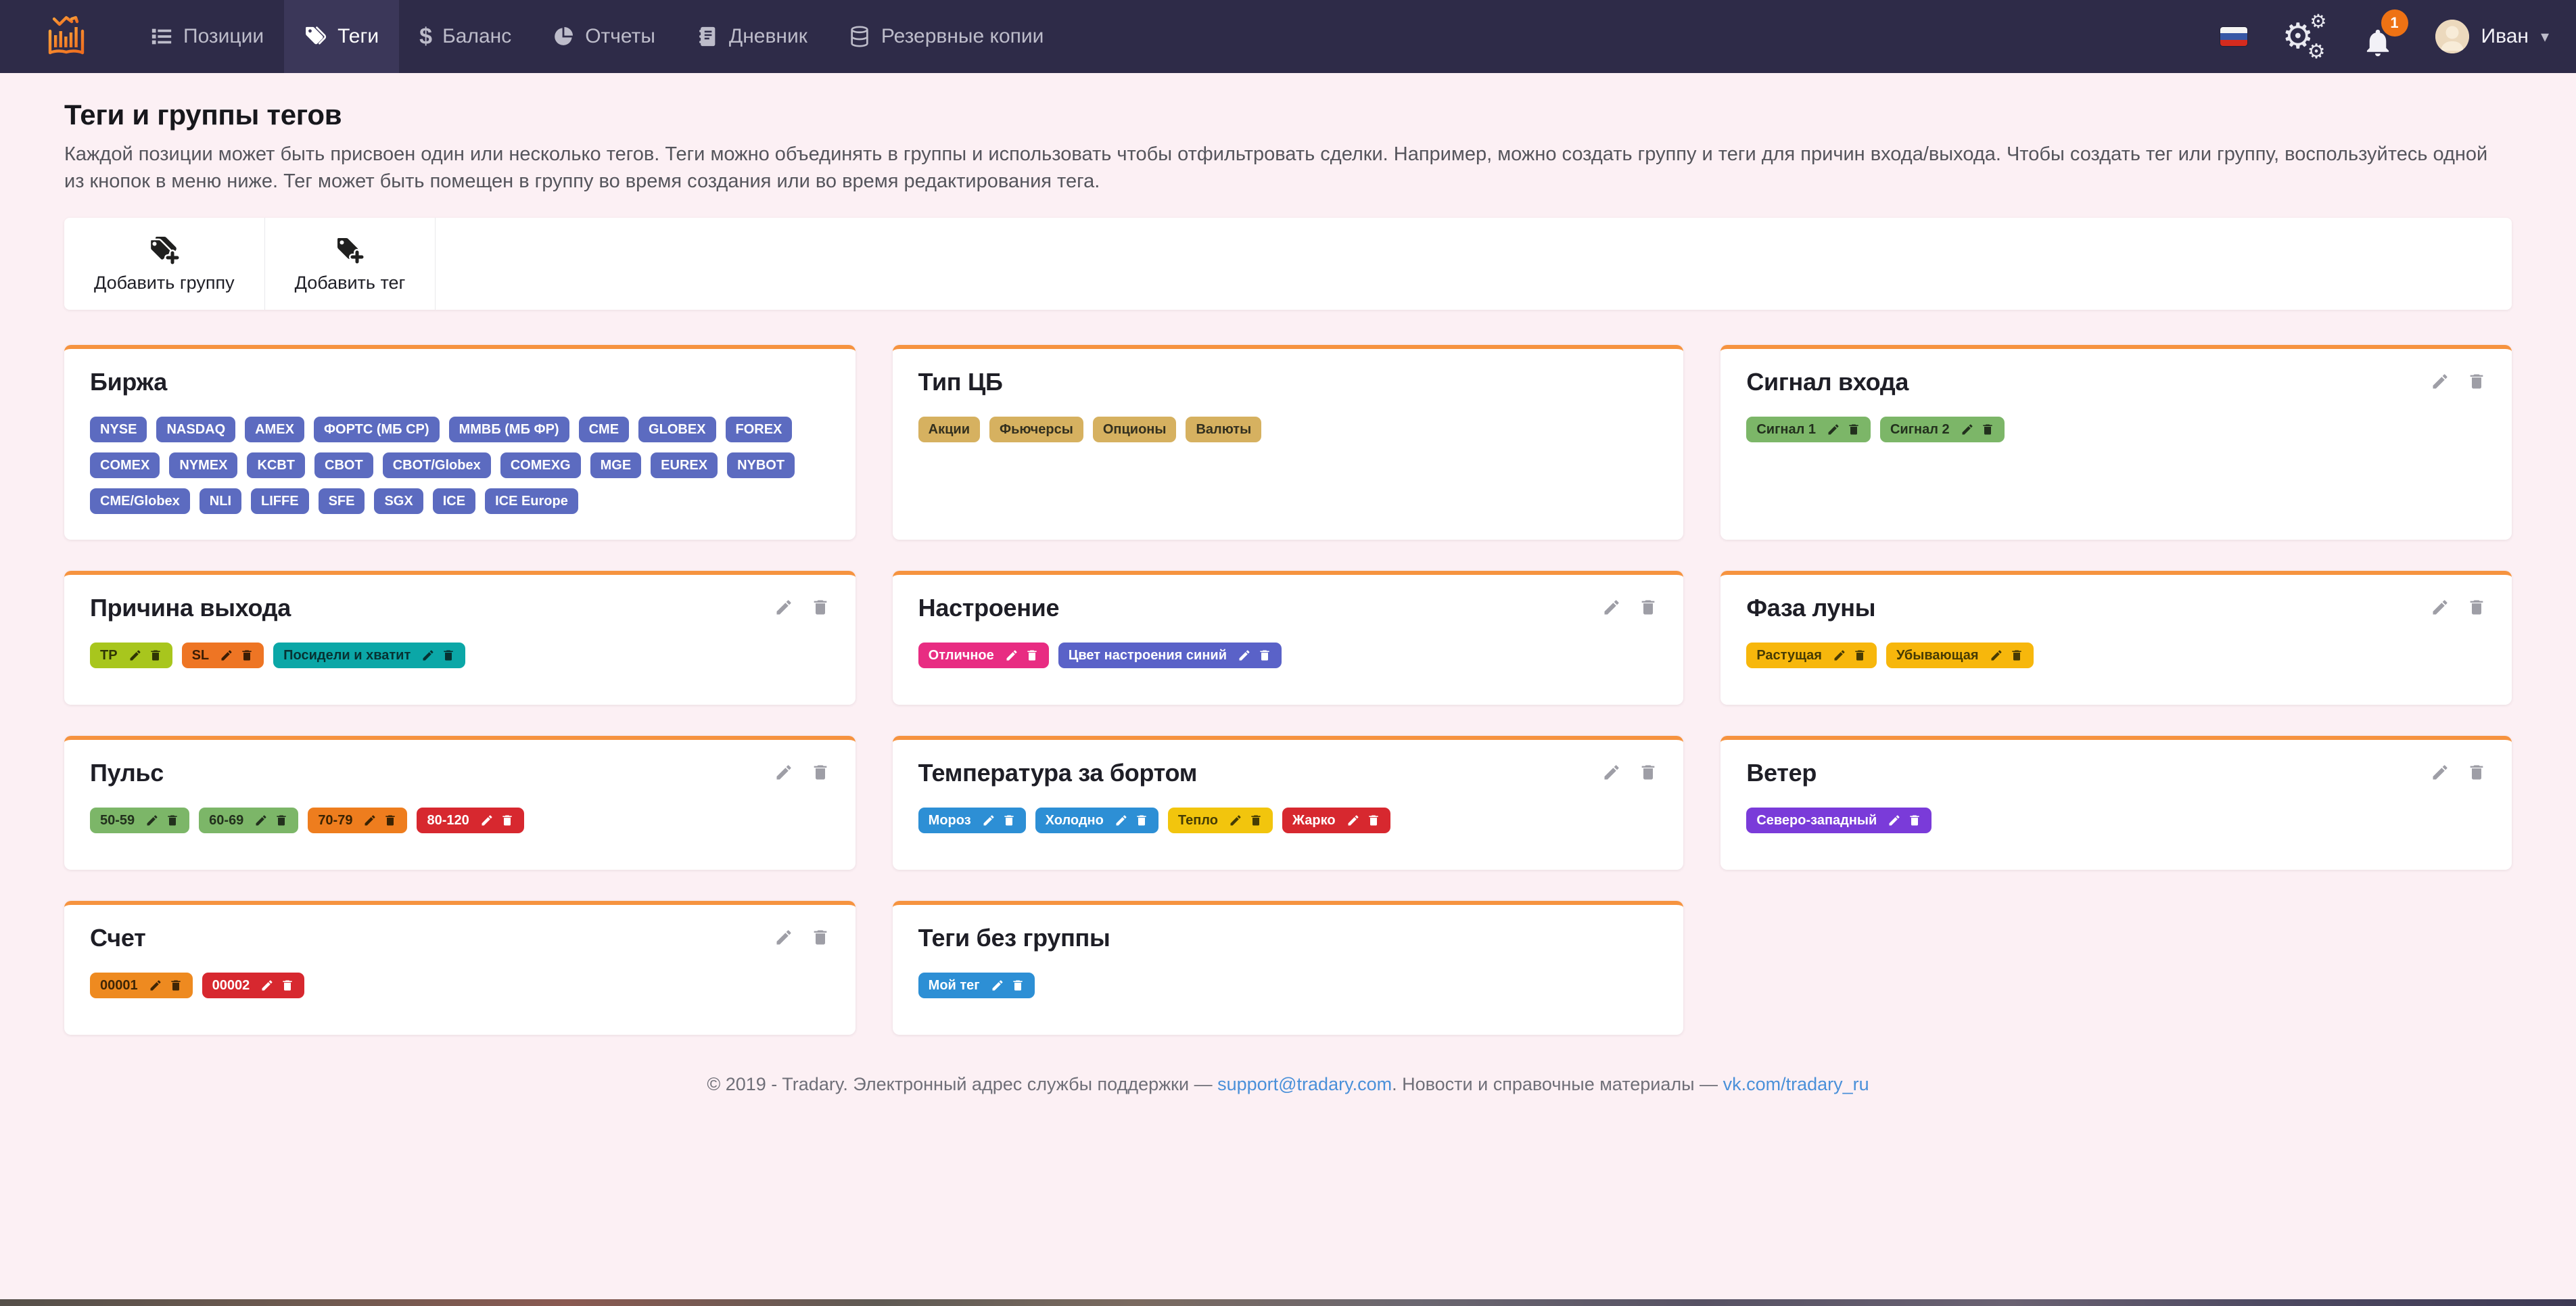 This screenshot has height=1306, width=2576. I want to click on tag-chip: ММВБ (МБ ФР), so click(508, 430).